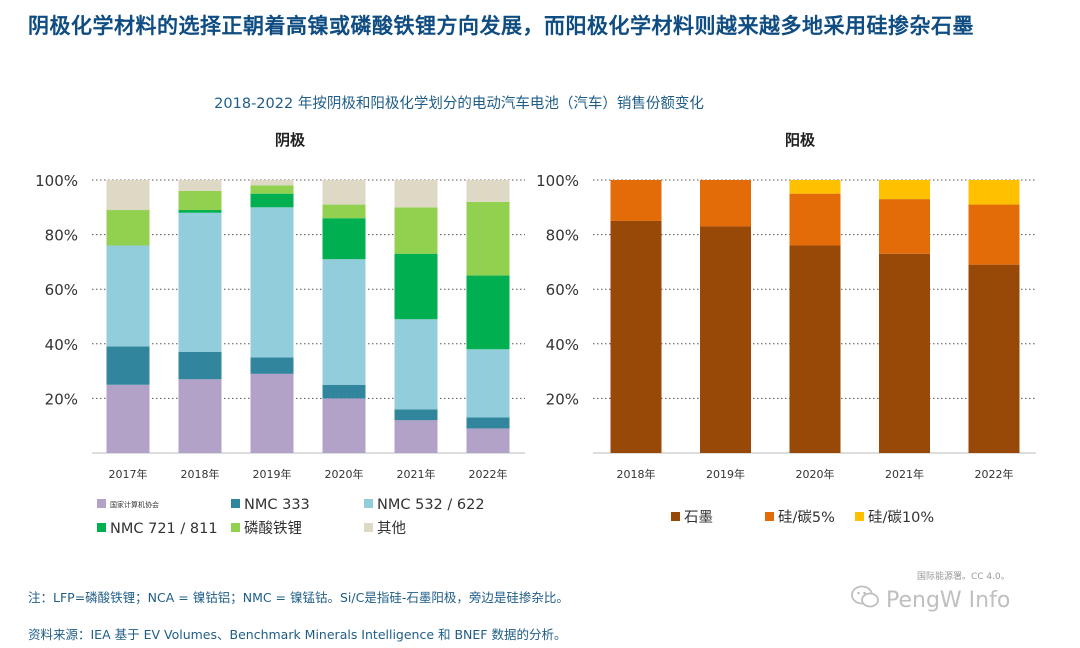 Image resolution: width=1080 pixels, height=648 pixels. What do you see at coordinates (56, 181) in the screenshot?
I see `cathode-y-tick-label: 100%` at bounding box center [56, 181].